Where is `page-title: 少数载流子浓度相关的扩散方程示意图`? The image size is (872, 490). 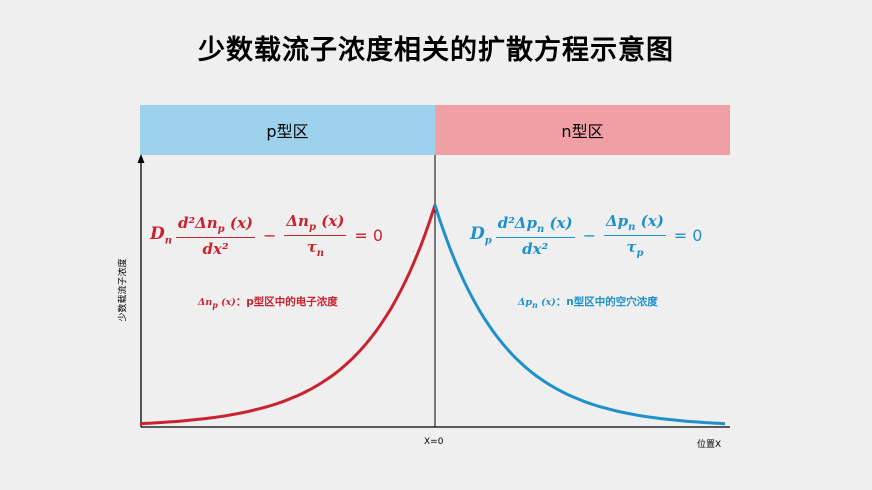
page-title: 少数载流子浓度相关的扩散方程示意图 is located at coordinates (436, 50).